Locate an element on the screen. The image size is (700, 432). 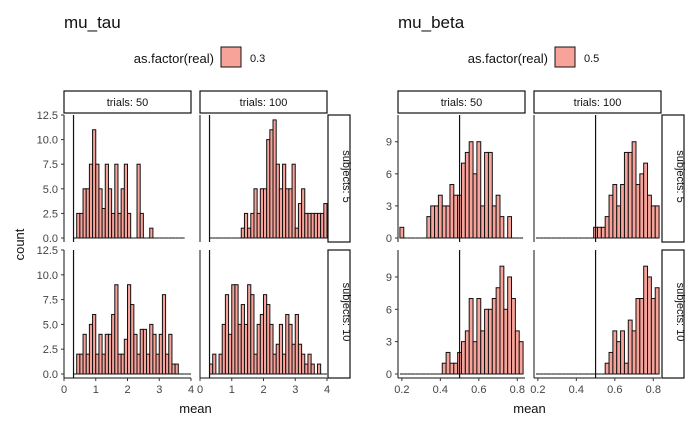
chart2-strip-row-label-1: subjects: 5 is located at coordinates (680, 176).